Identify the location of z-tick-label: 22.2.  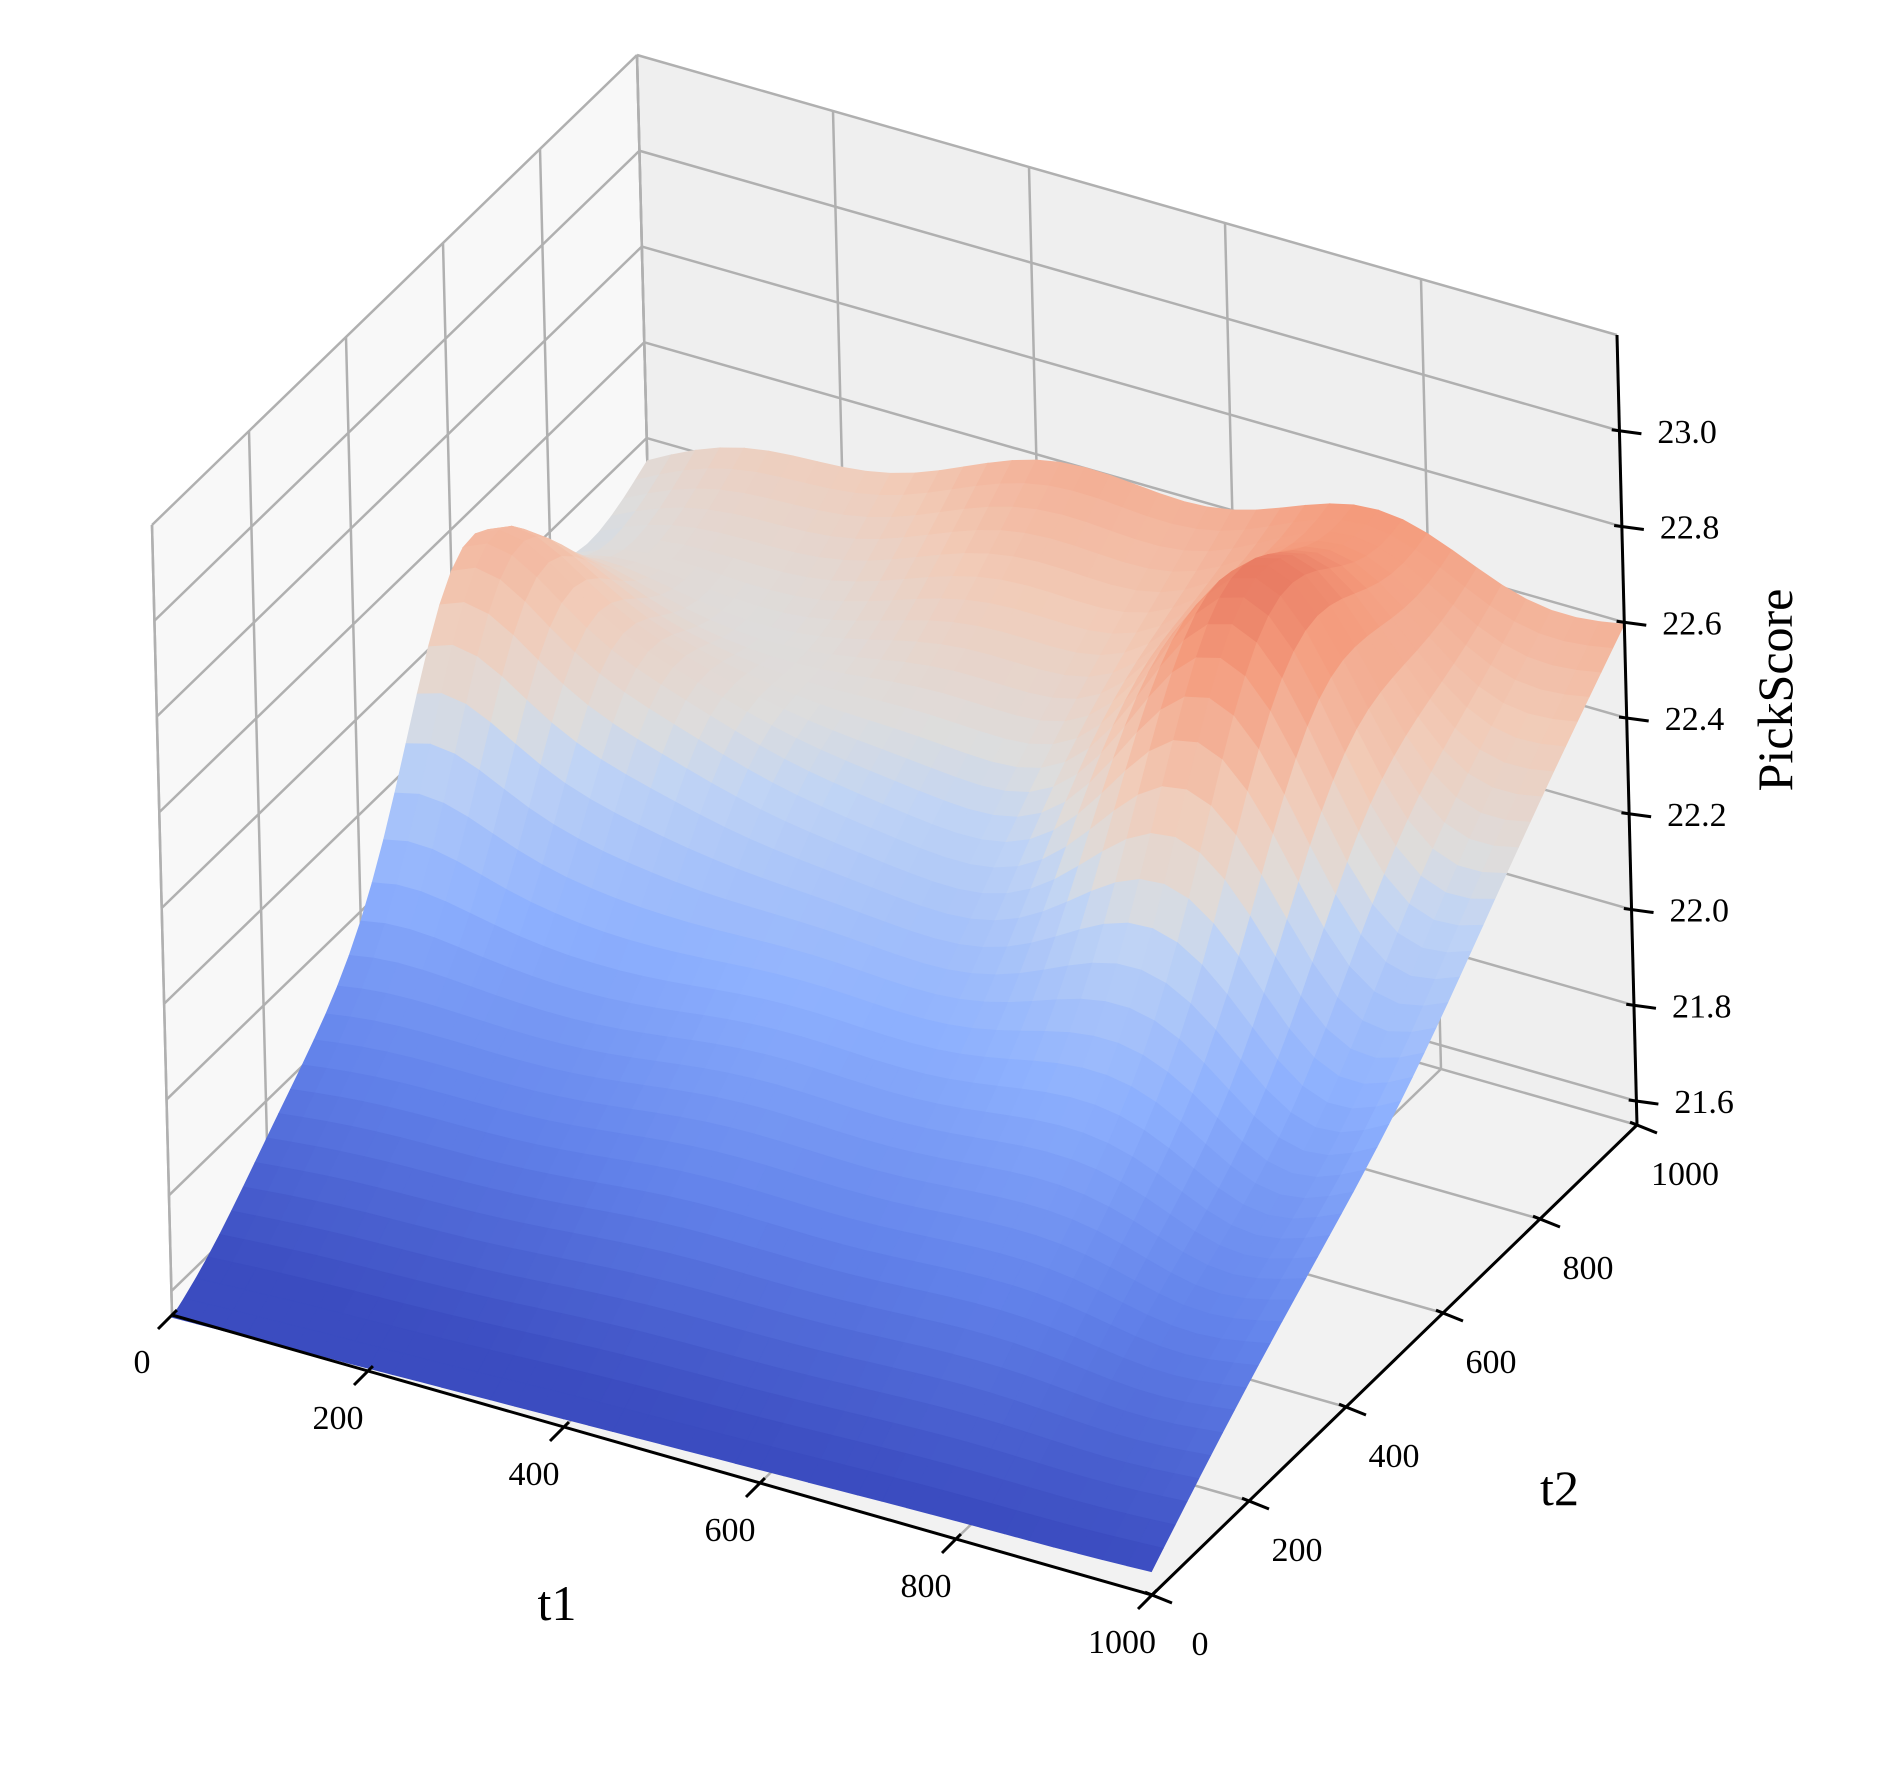
(1697, 815).